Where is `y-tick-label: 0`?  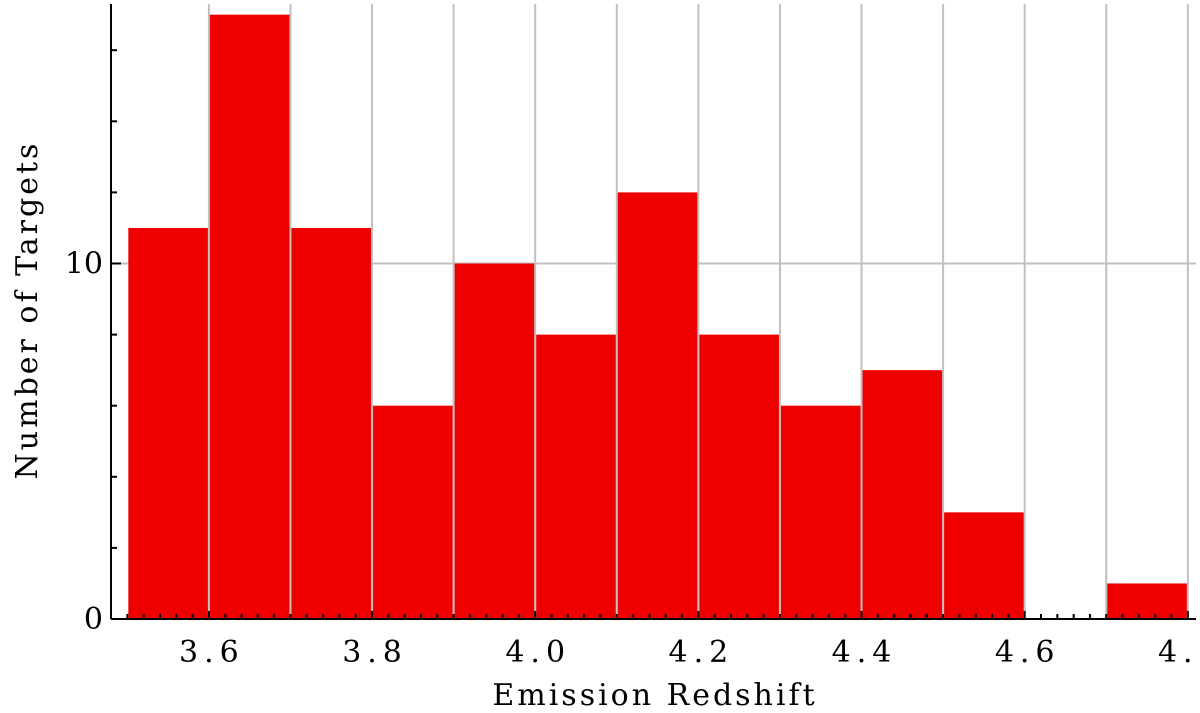
y-tick-label: 0 is located at coordinates (93, 619).